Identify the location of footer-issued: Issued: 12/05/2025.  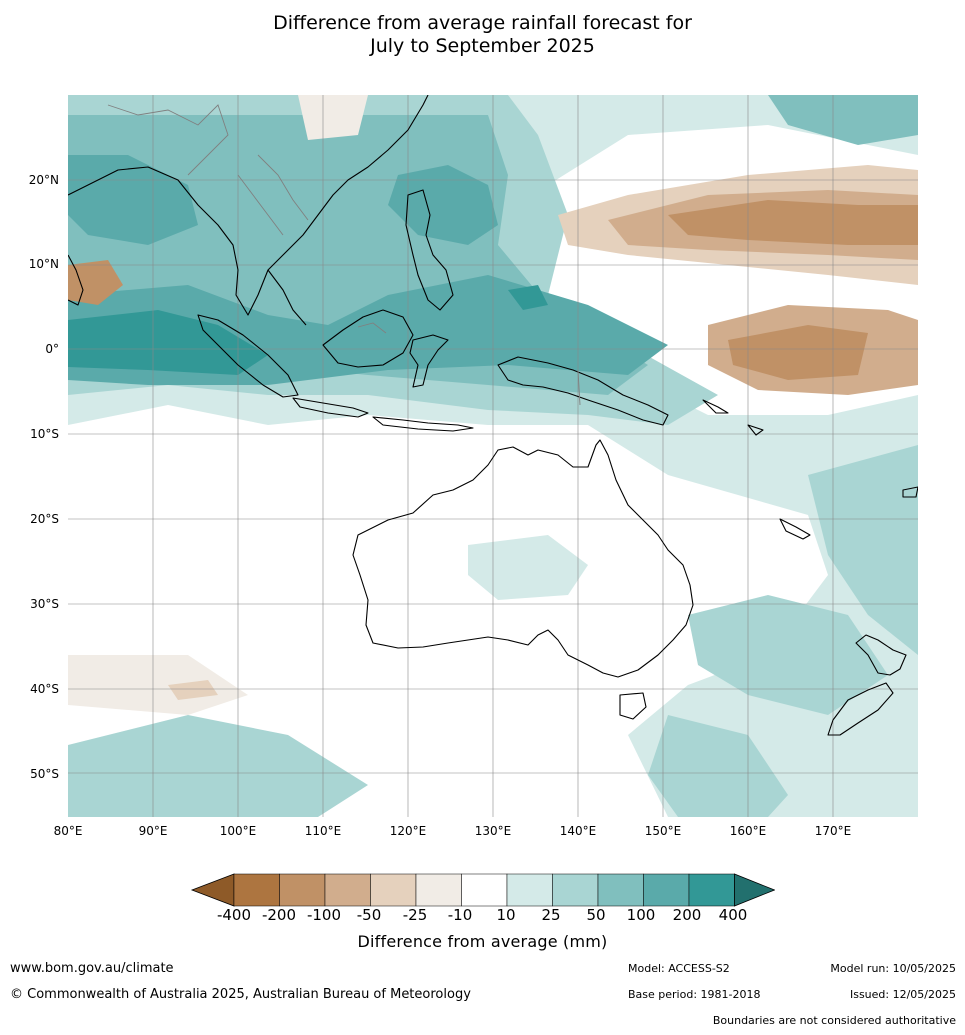
(902, 994).